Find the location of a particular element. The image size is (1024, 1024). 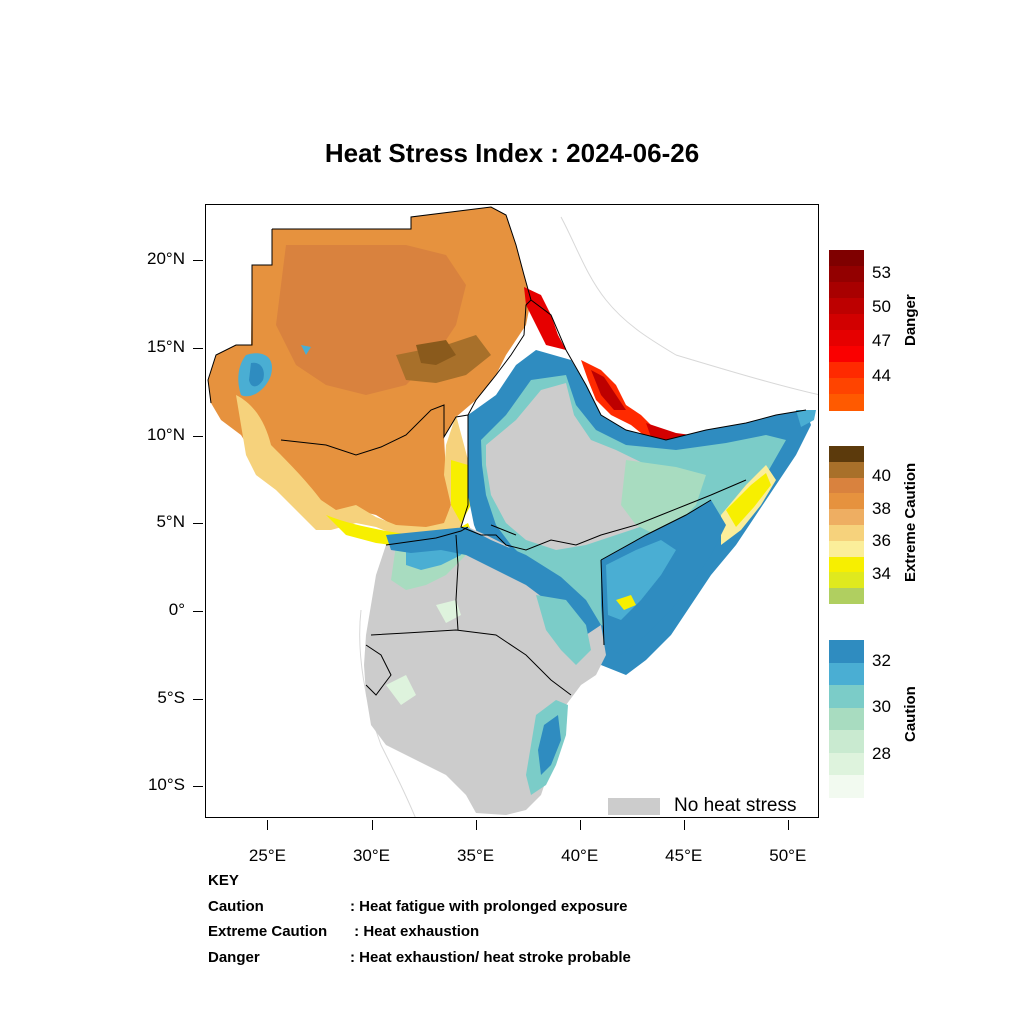

colorbar-title-caution: Caution is located at coordinates (910, 714).